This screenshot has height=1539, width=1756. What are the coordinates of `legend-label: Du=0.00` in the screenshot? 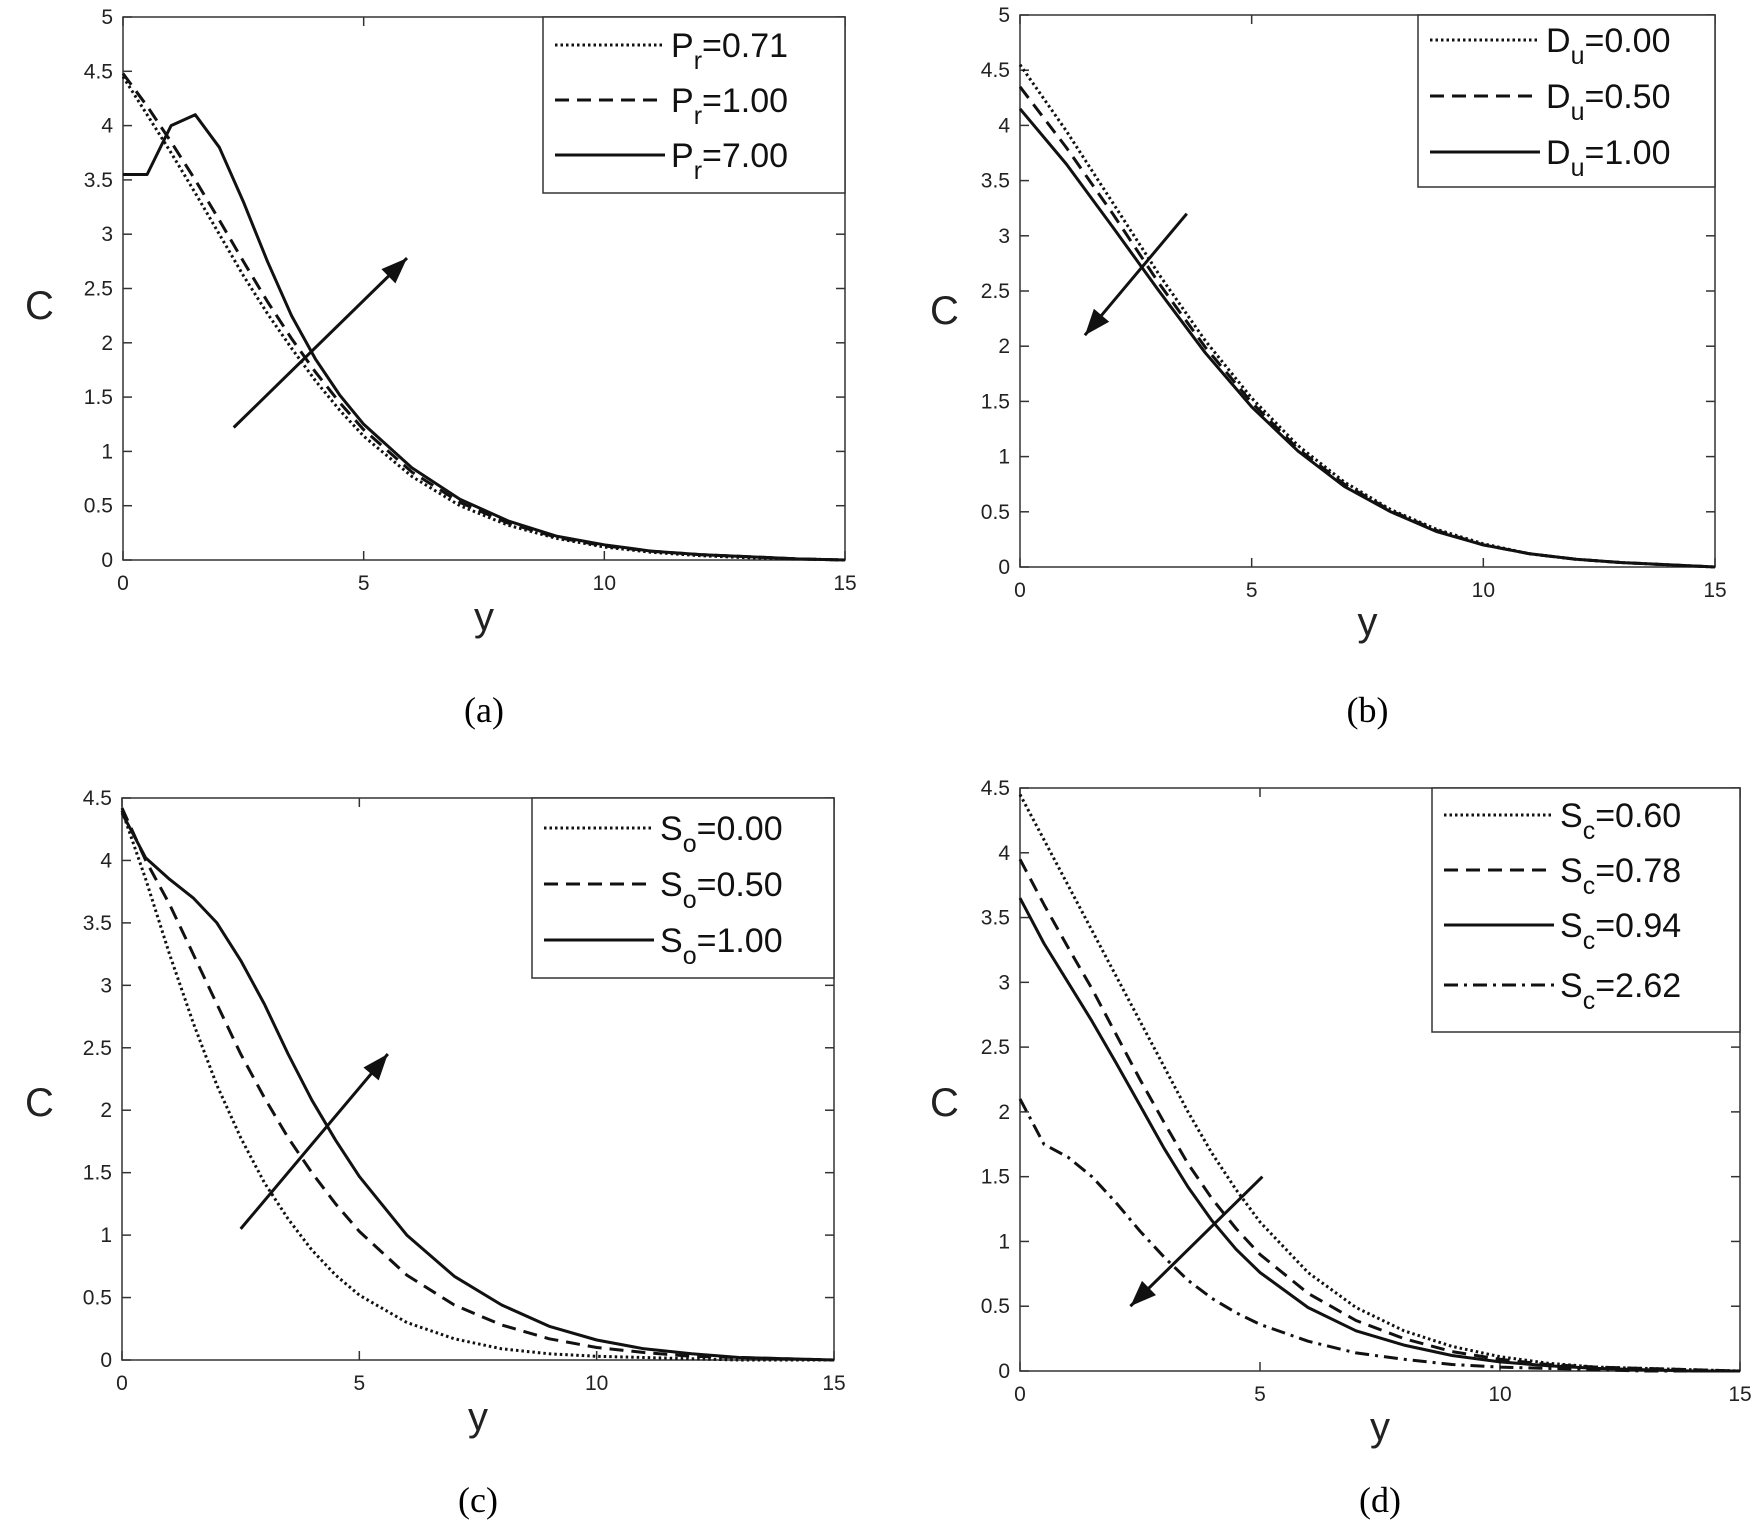 It's located at (1608, 46).